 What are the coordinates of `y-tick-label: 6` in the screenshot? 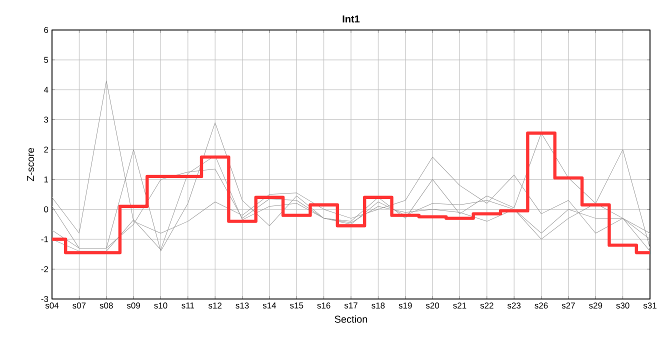 It's located at (46, 30).